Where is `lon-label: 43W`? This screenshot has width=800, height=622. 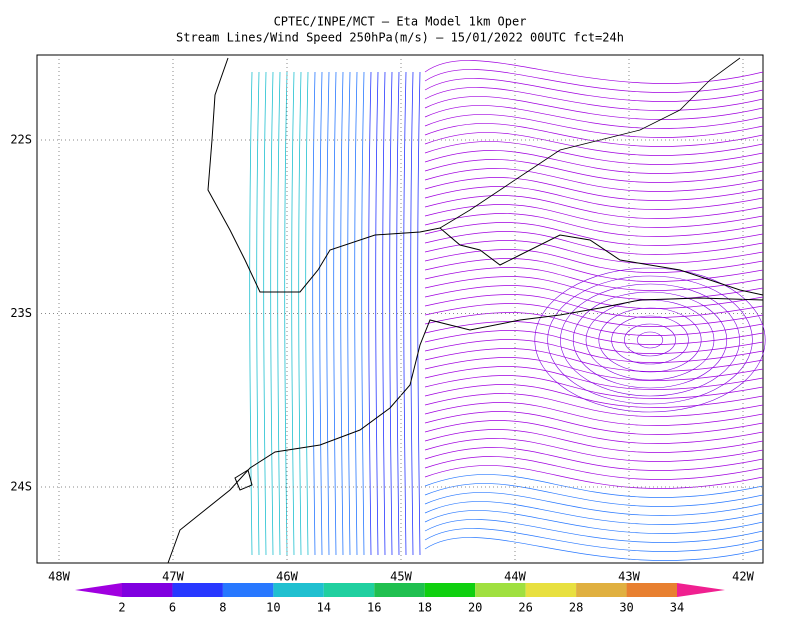 lon-label: 43W is located at coordinates (629, 577).